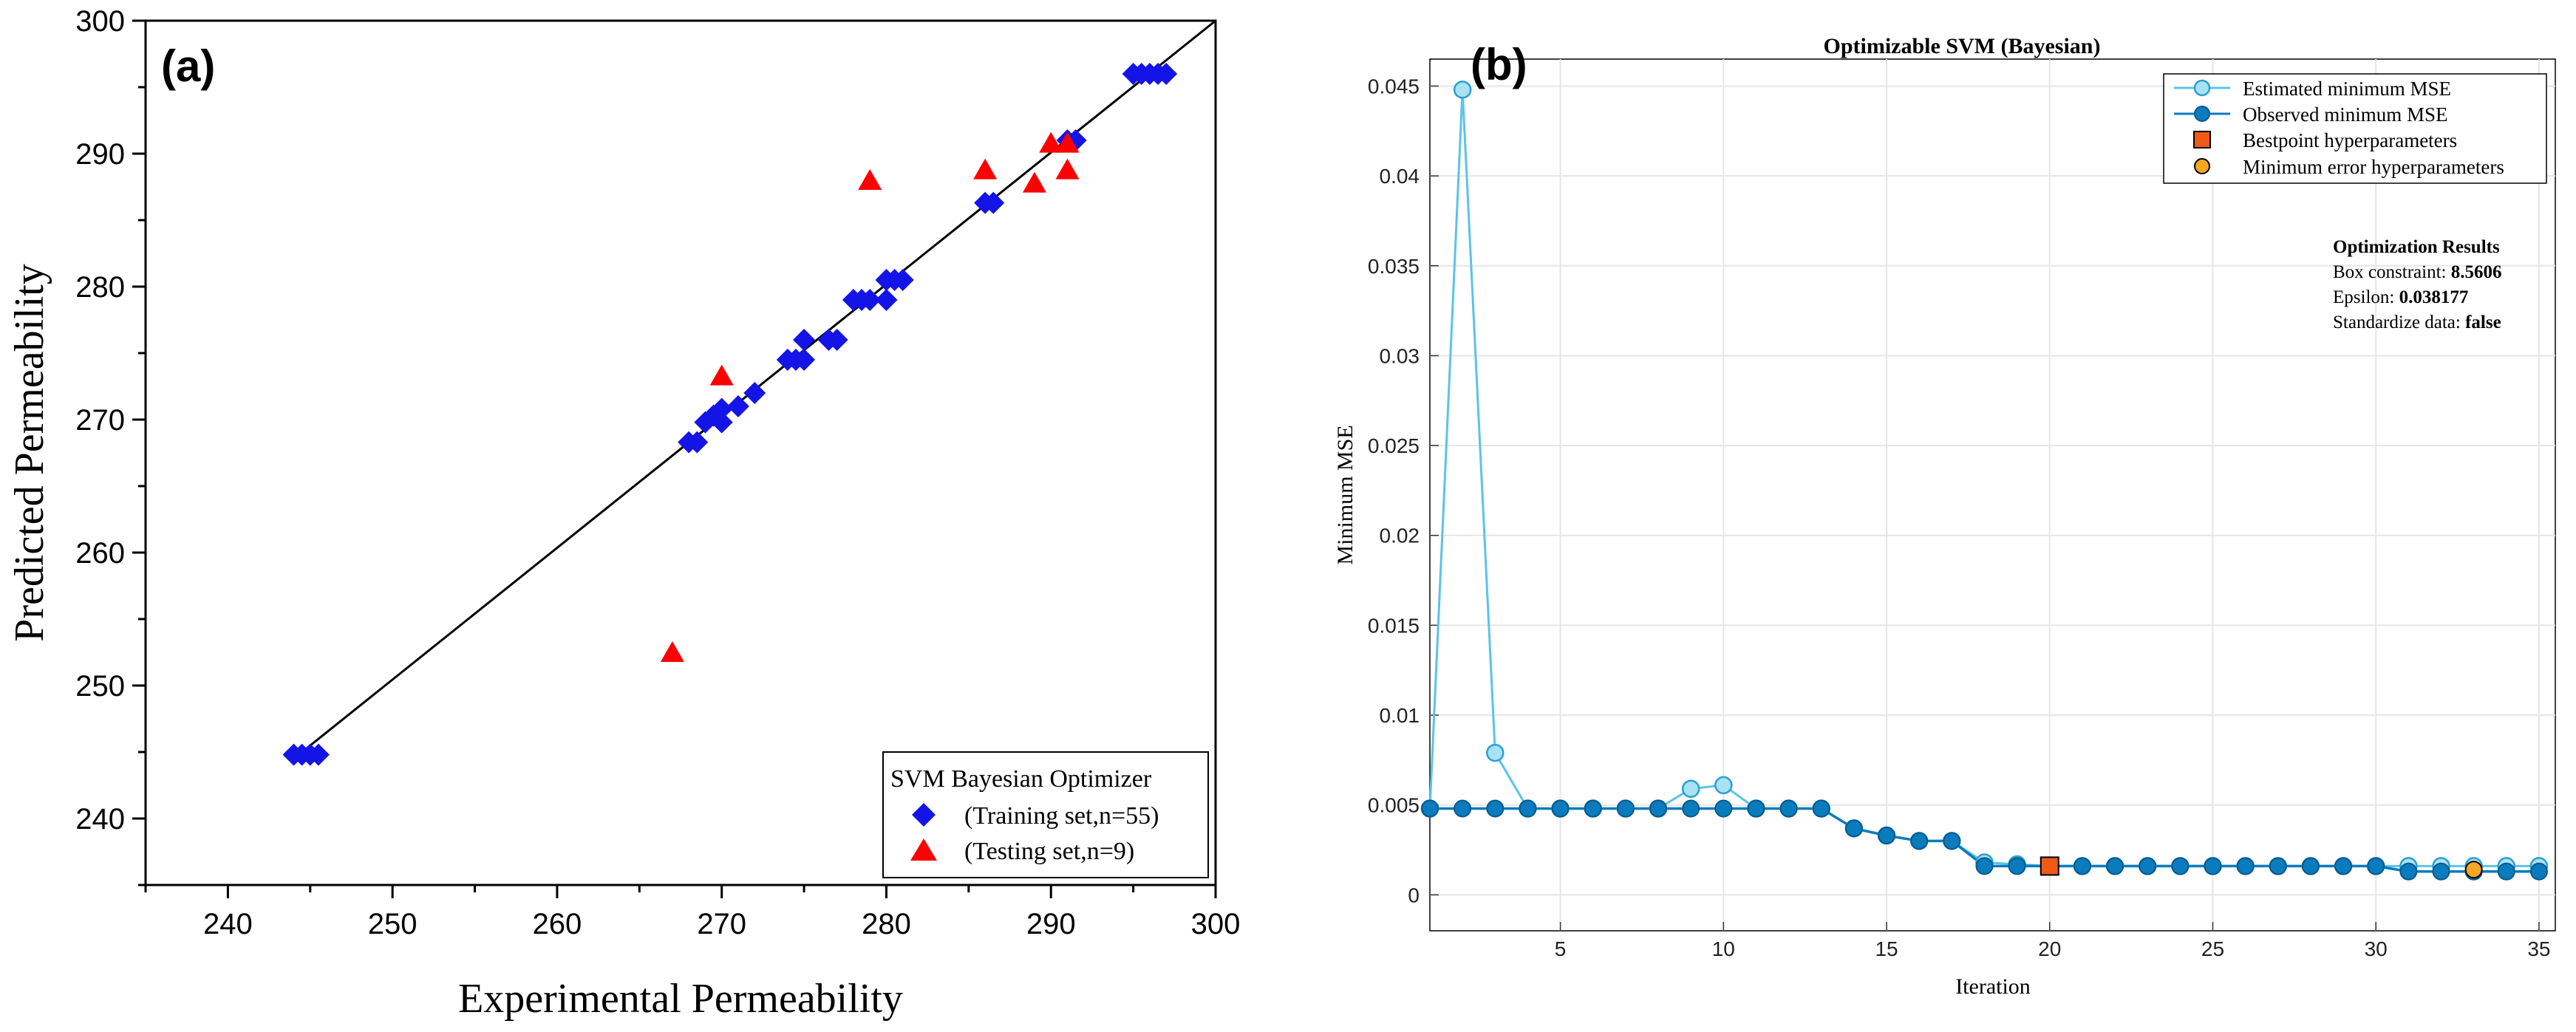 The width and height of the screenshot is (2576, 1032). Describe the element at coordinates (2434, 297) in the screenshot. I see `results-epsilon-value: 0.038177` at that location.